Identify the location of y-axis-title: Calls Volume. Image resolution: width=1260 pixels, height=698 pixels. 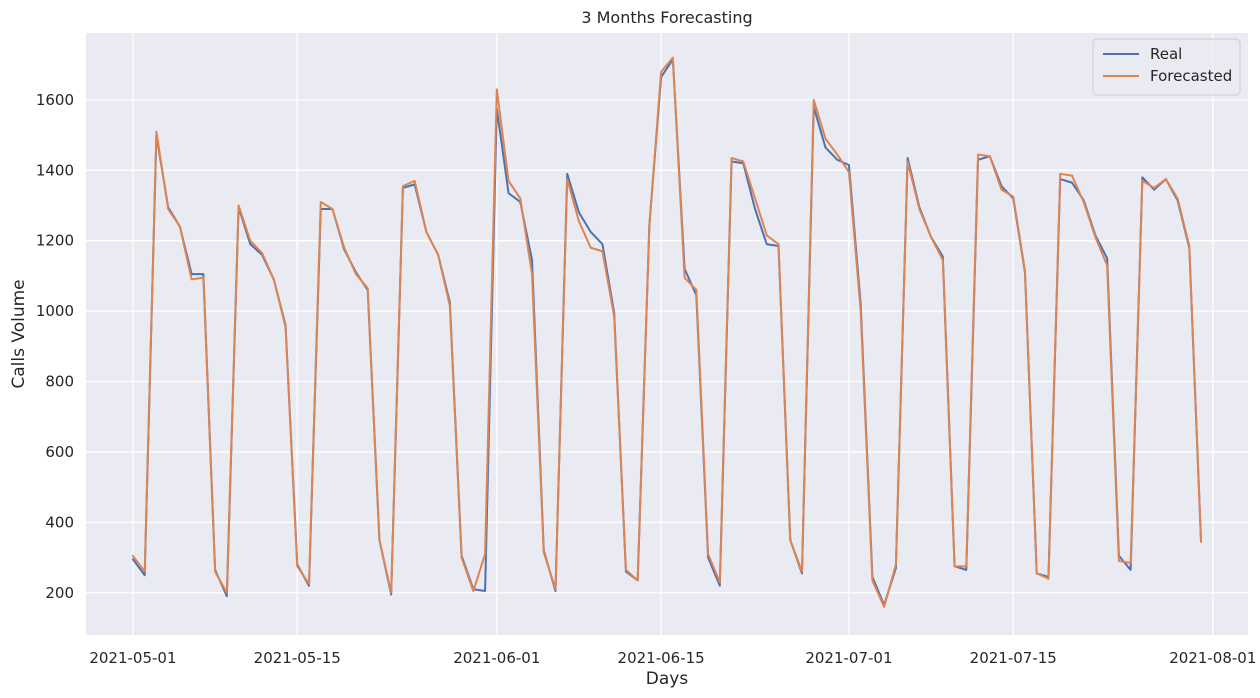
(19, 333).